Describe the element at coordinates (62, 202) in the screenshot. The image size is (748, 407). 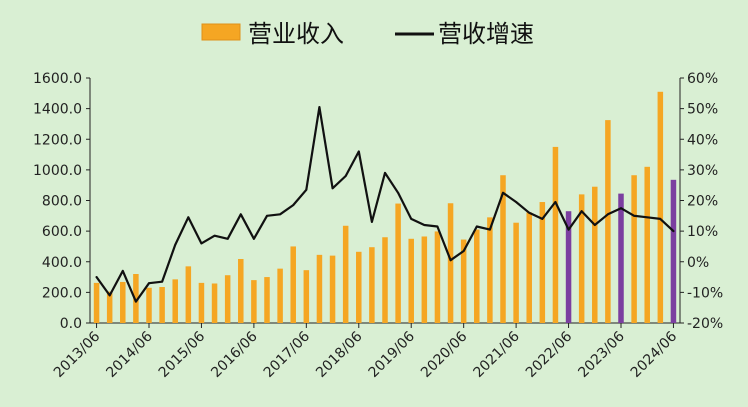
I see `left-tick-label: 800.0` at that location.